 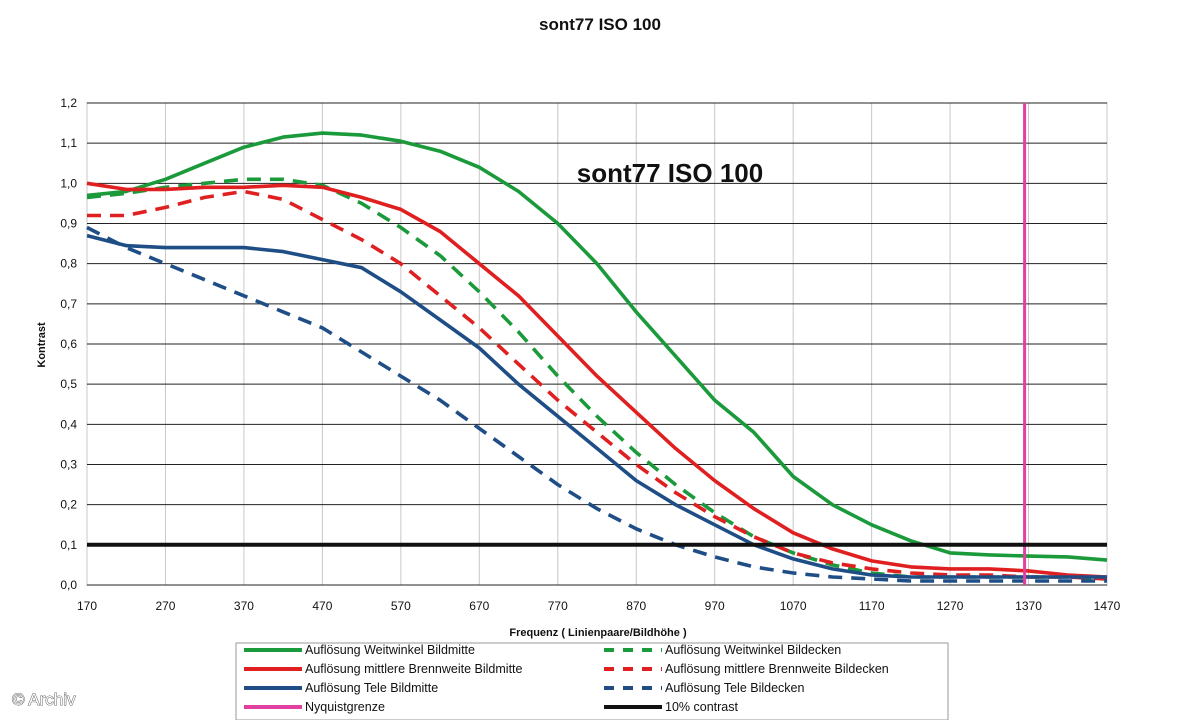 I want to click on x-tick-label: 170, so click(x=87, y=606).